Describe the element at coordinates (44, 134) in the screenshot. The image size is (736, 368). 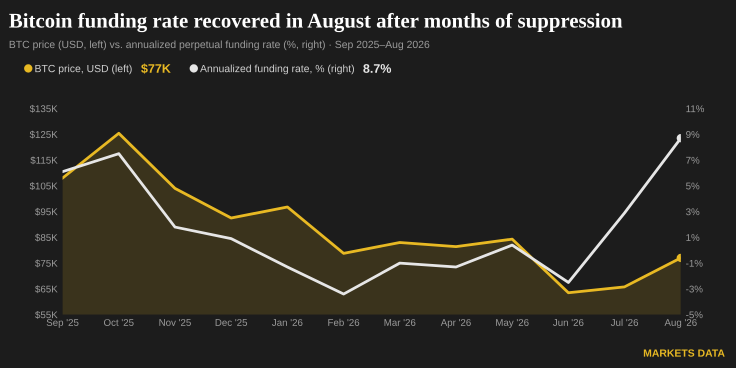
I see `y-tick-label: $125K` at that location.